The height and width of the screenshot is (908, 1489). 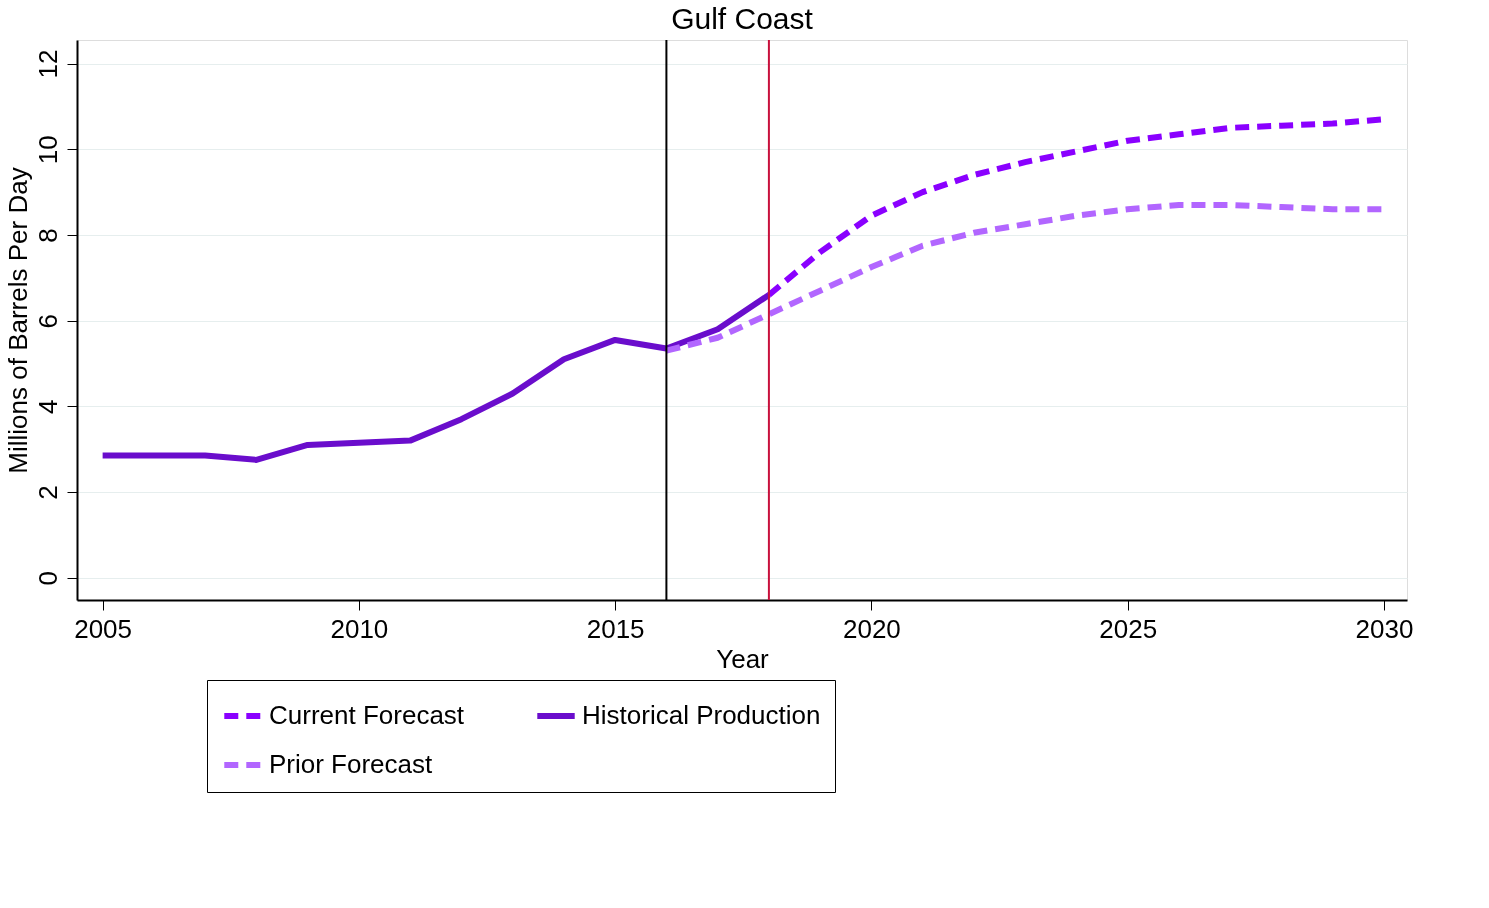 I want to click on x-tick-label: 2005, so click(x=103, y=628).